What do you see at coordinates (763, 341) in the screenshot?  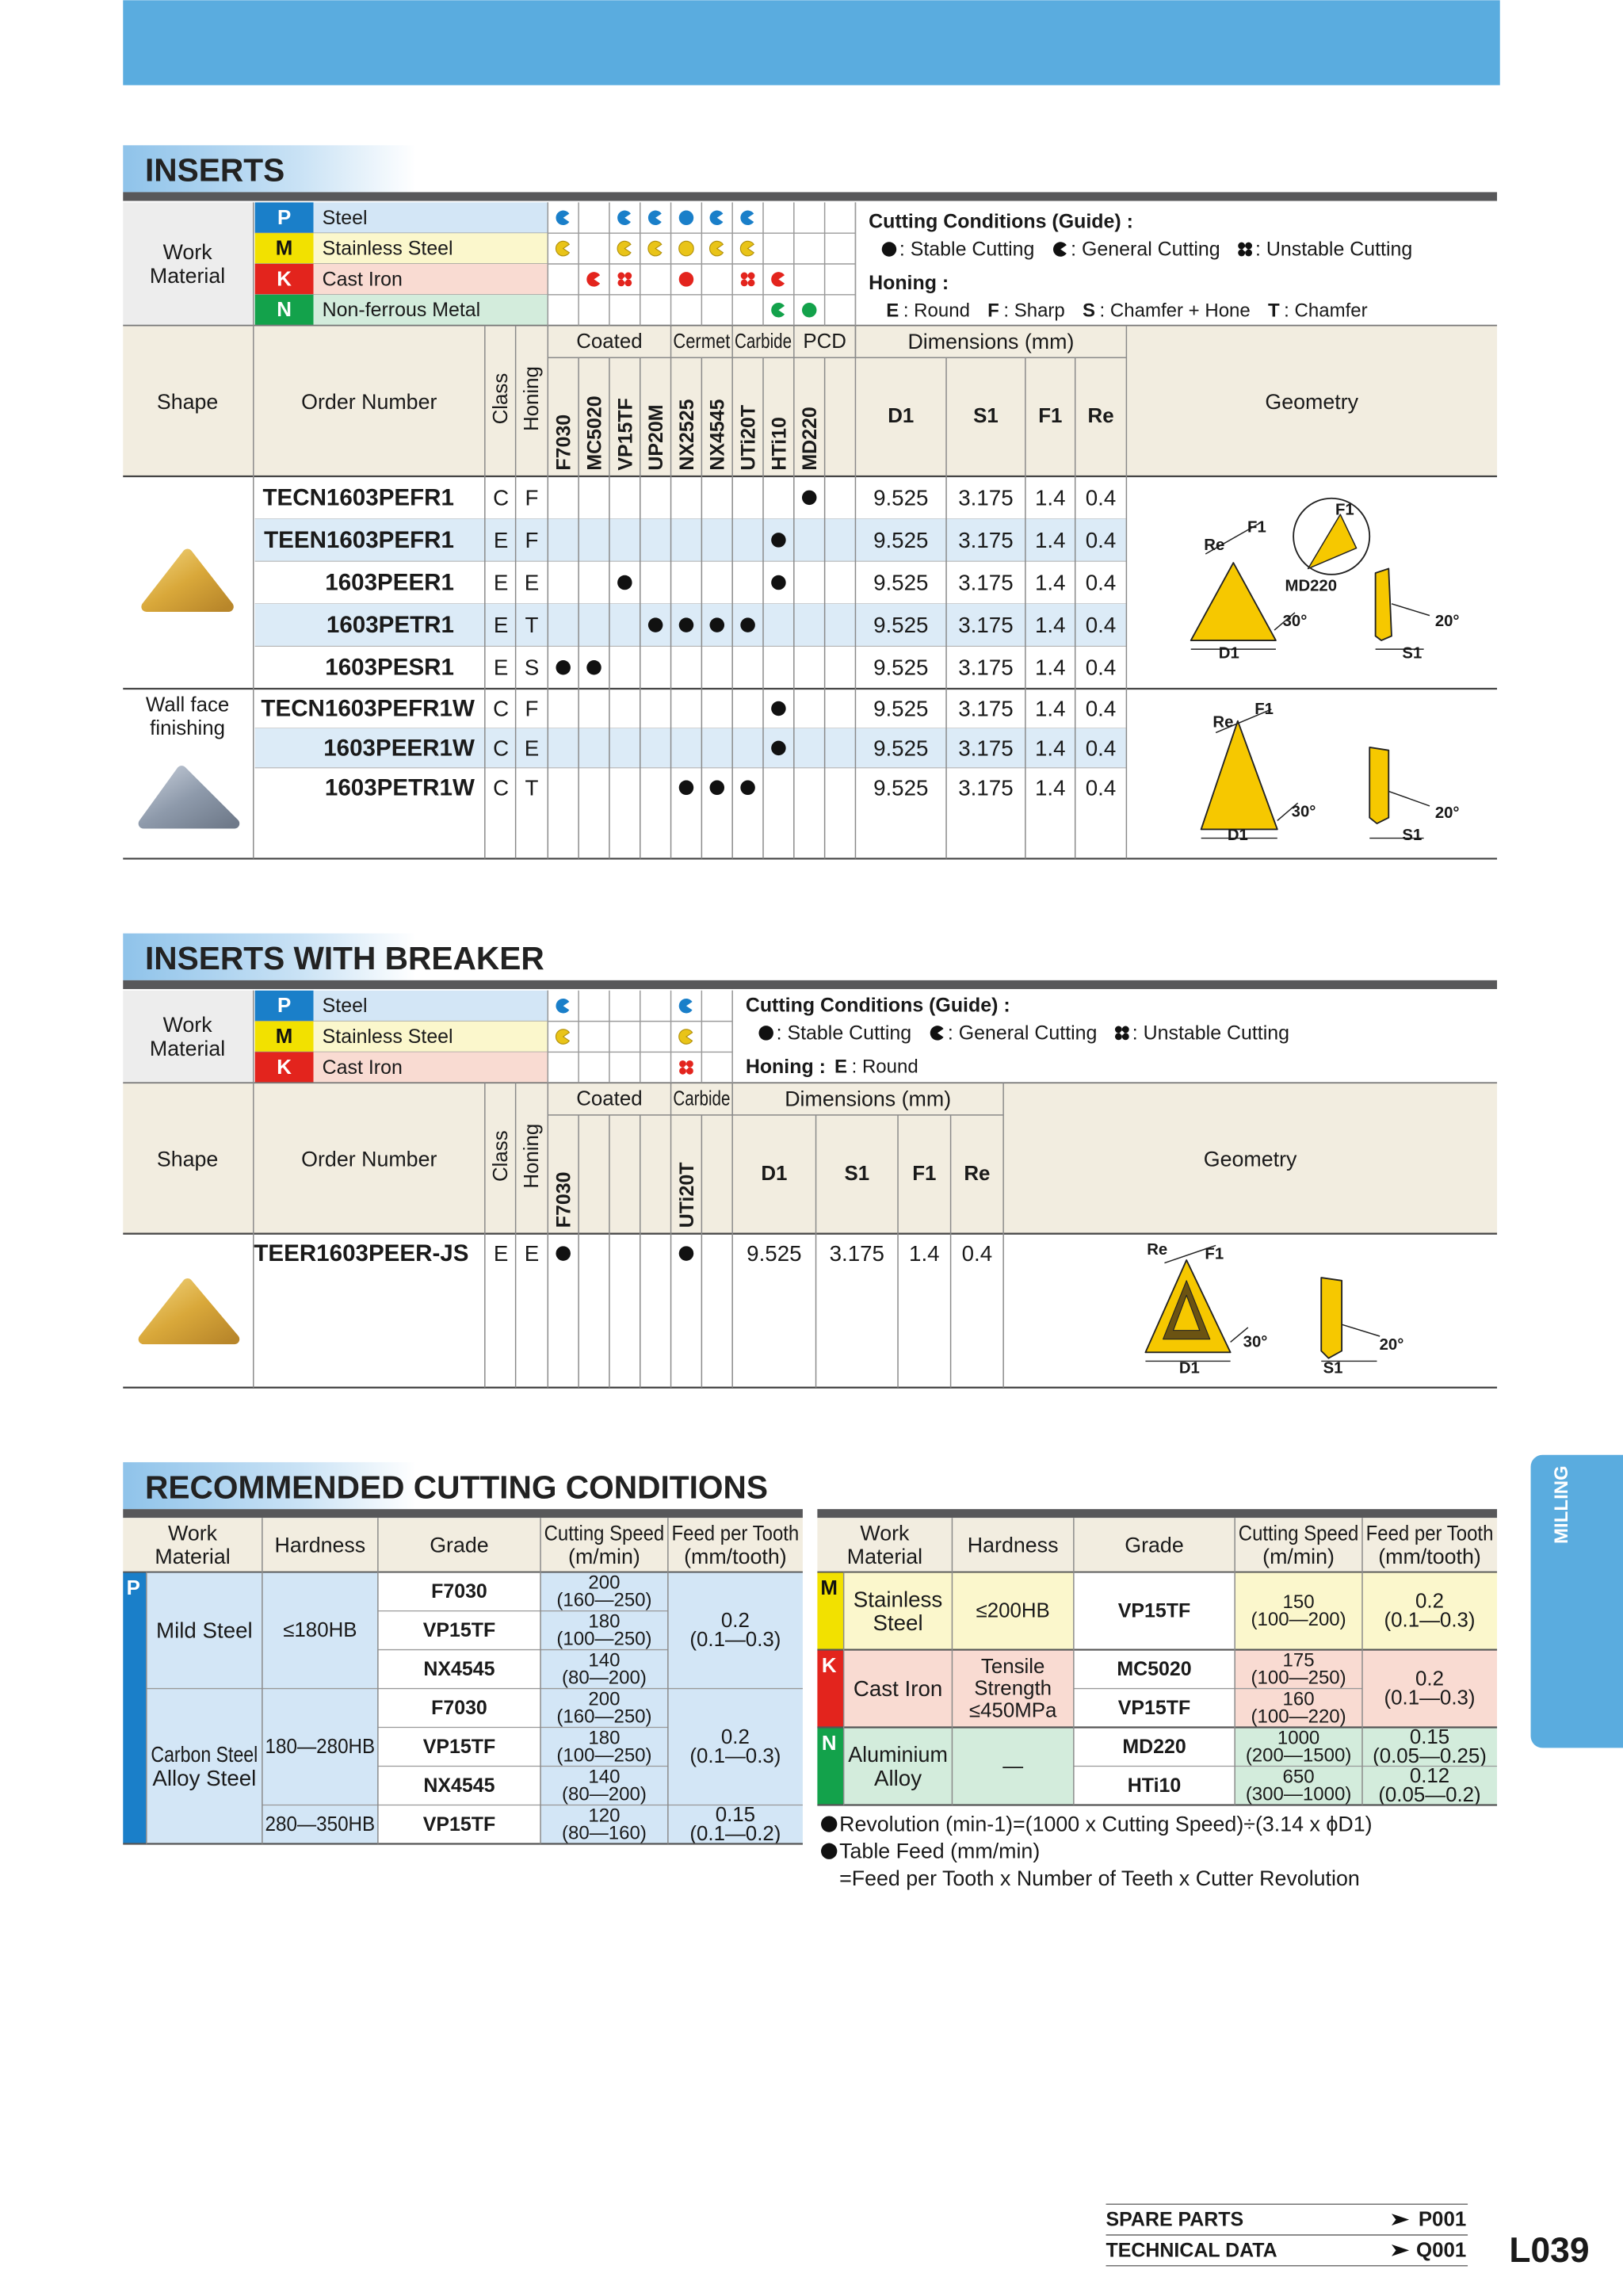 I see `grade-group: Carbide` at bounding box center [763, 341].